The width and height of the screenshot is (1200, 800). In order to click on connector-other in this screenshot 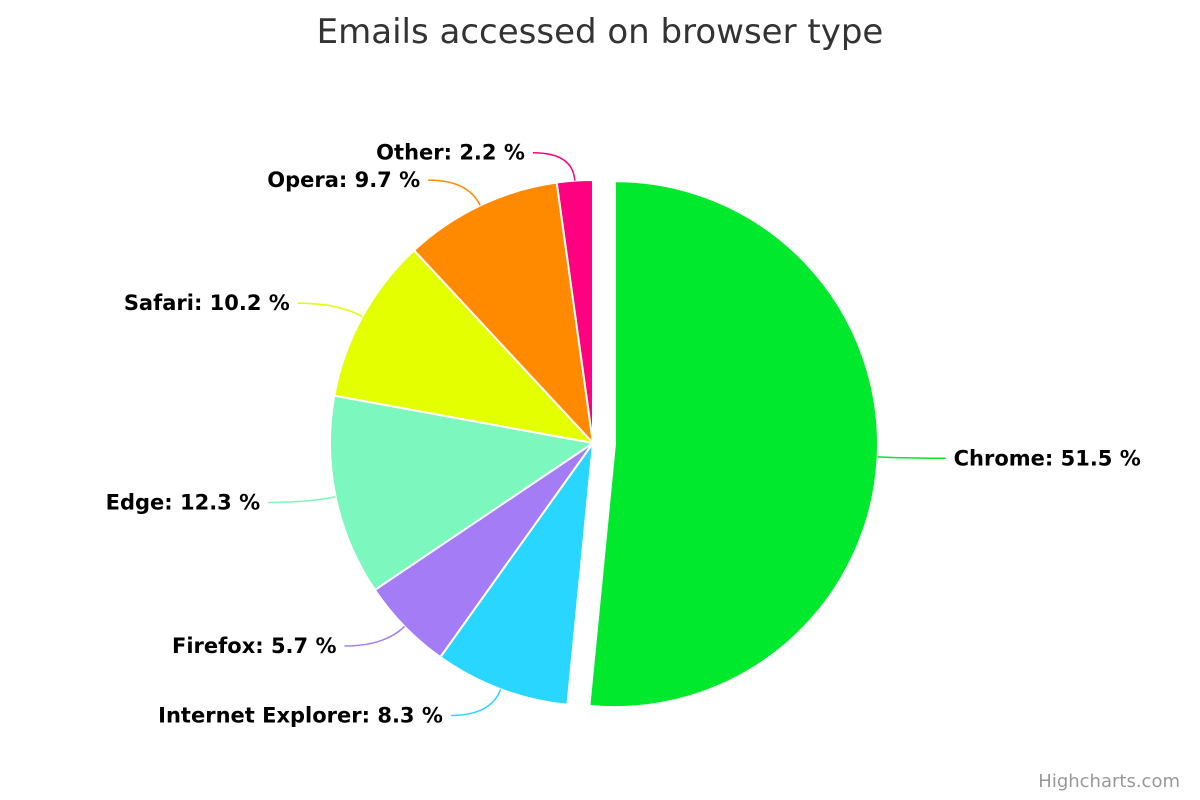, I will do `click(554, 166)`.